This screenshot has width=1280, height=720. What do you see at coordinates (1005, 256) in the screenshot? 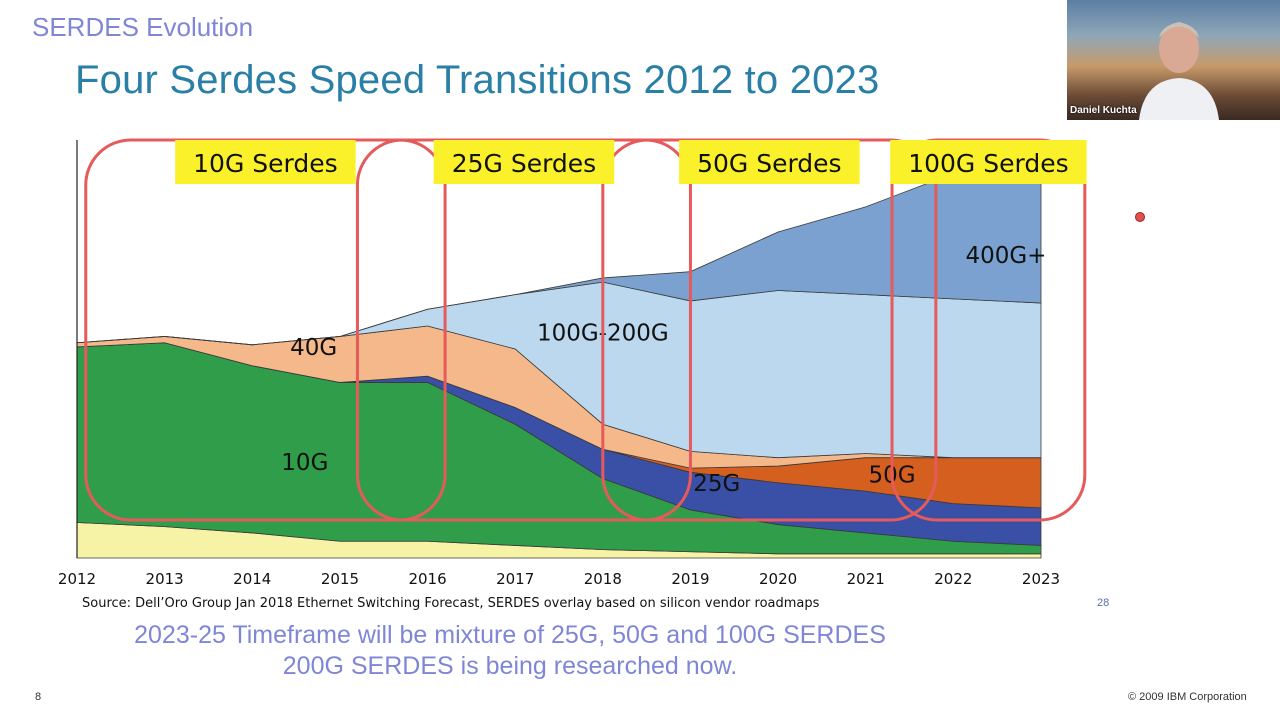
I see `band-label: 400G+` at bounding box center [1005, 256].